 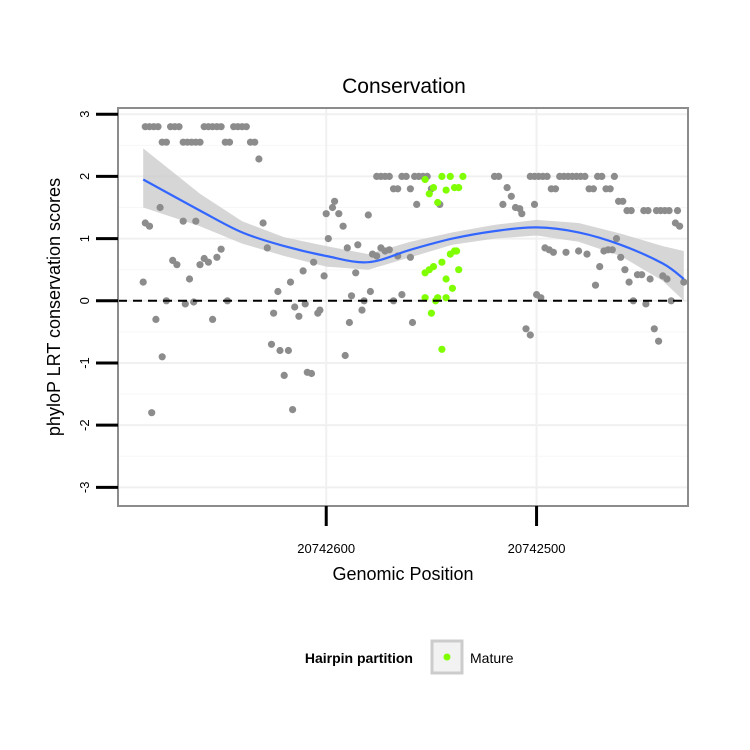 What do you see at coordinates (84, 363) in the screenshot?
I see `y-tick-label: -1` at bounding box center [84, 363].